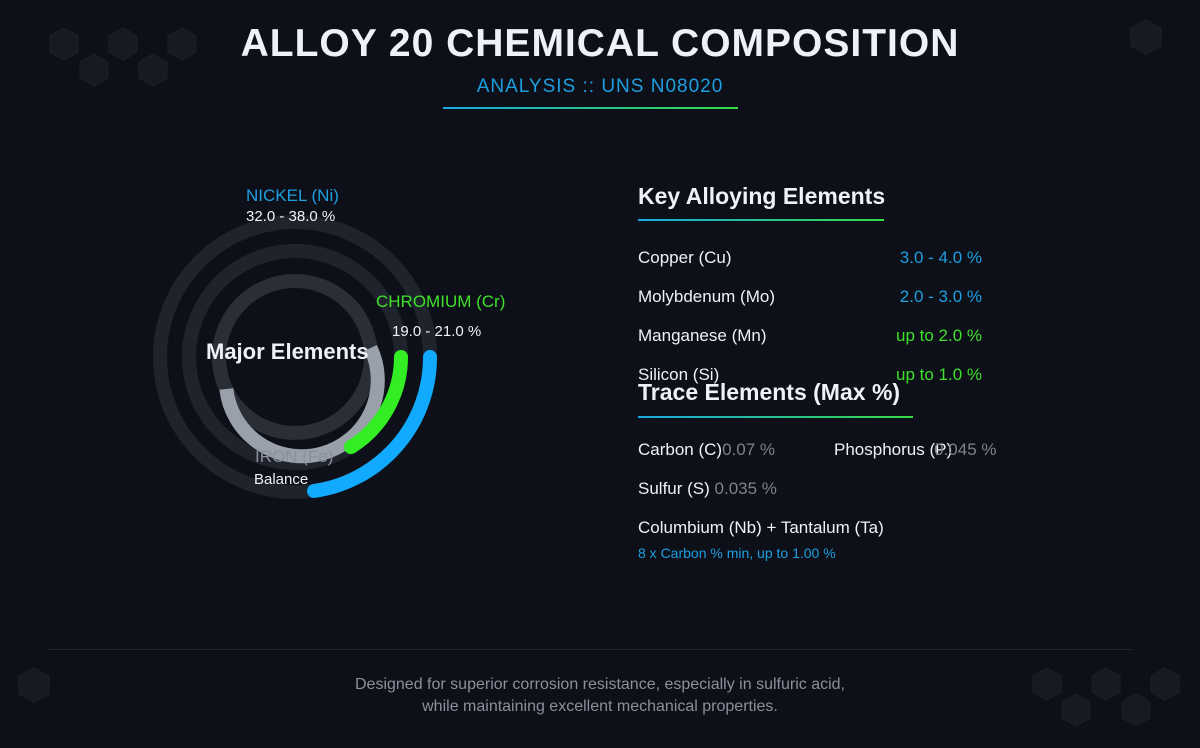 Image resolution: width=1200 pixels, height=748 pixels. I want to click on columbium-tantalum-value: 8 x Carbon % min, up to 1.00 %, so click(737, 553).